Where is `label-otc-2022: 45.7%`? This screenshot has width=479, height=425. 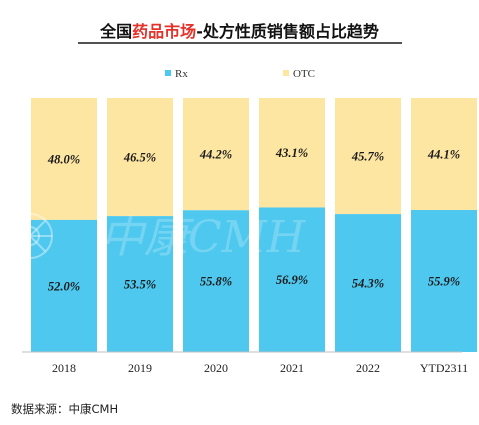 label-otc-2022: 45.7% is located at coordinates (367, 157).